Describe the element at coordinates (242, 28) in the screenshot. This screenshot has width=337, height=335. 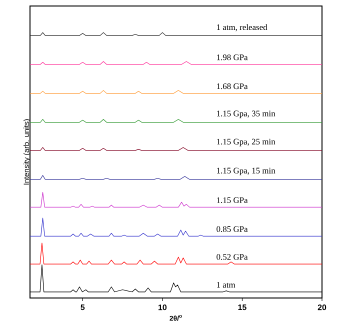
I see `series-label: 1 atm, released` at that location.